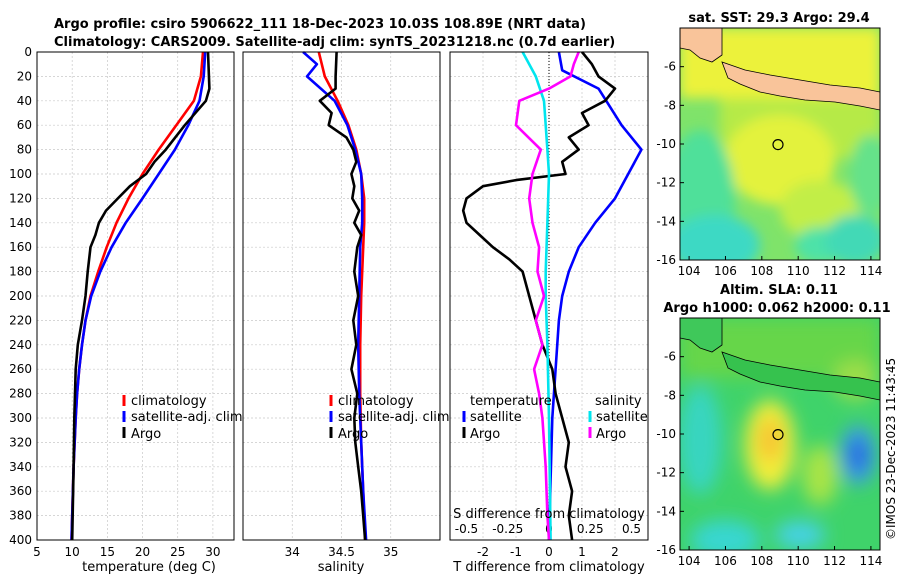 The width and height of the screenshot is (900, 580). What do you see at coordinates (212, 552) in the screenshot?
I see `x-tick-label: 30` at bounding box center [212, 552].